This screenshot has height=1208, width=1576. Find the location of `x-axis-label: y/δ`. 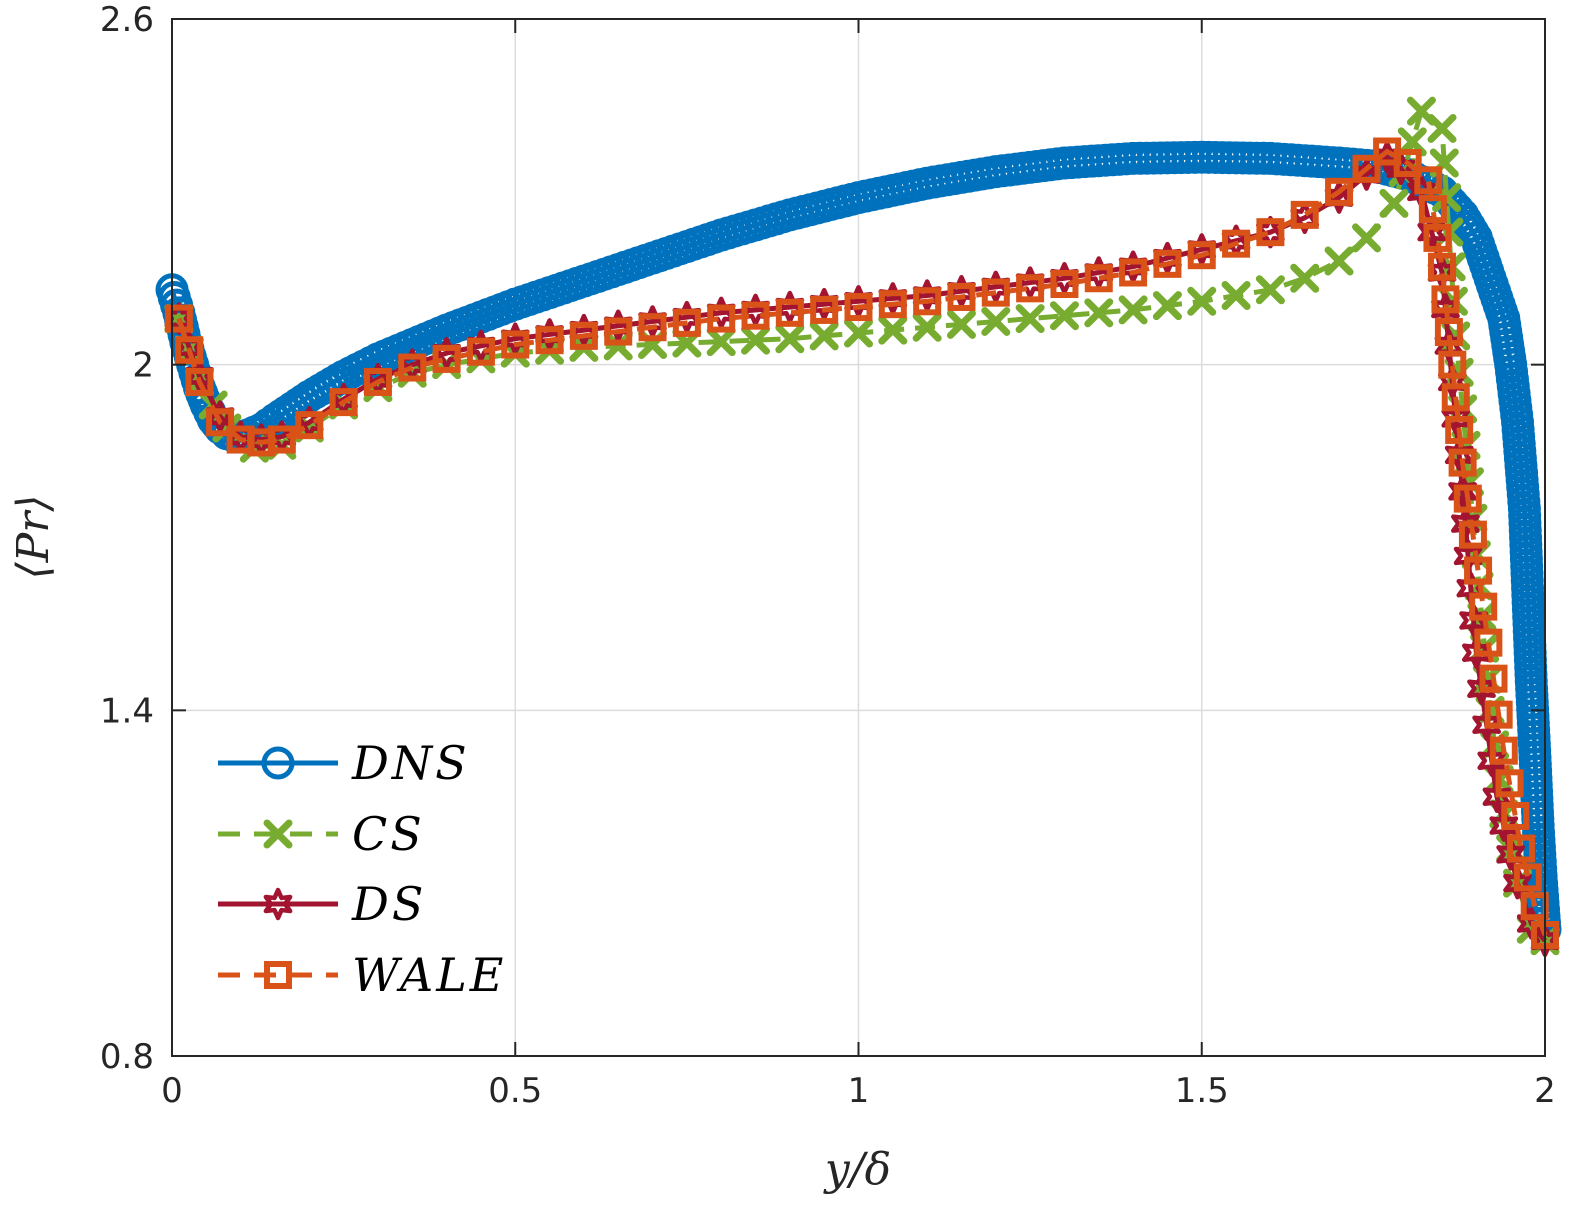

x-axis-label: y/δ is located at coordinates (857, 1169).